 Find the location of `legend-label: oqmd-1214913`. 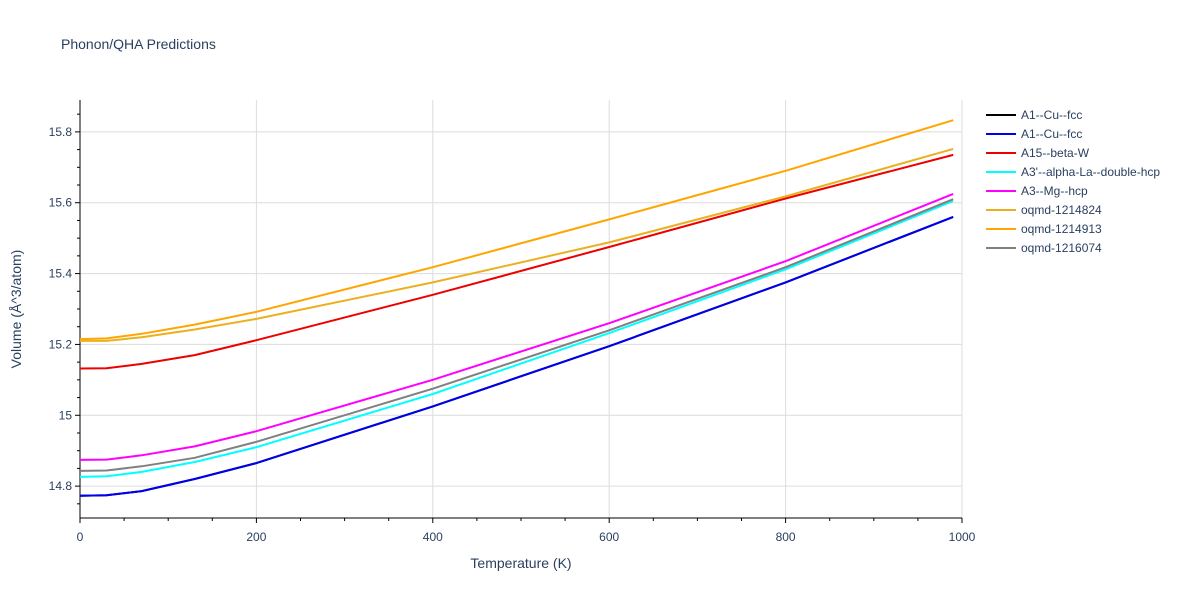

legend-label: oqmd-1214913 is located at coordinates (1061, 229).